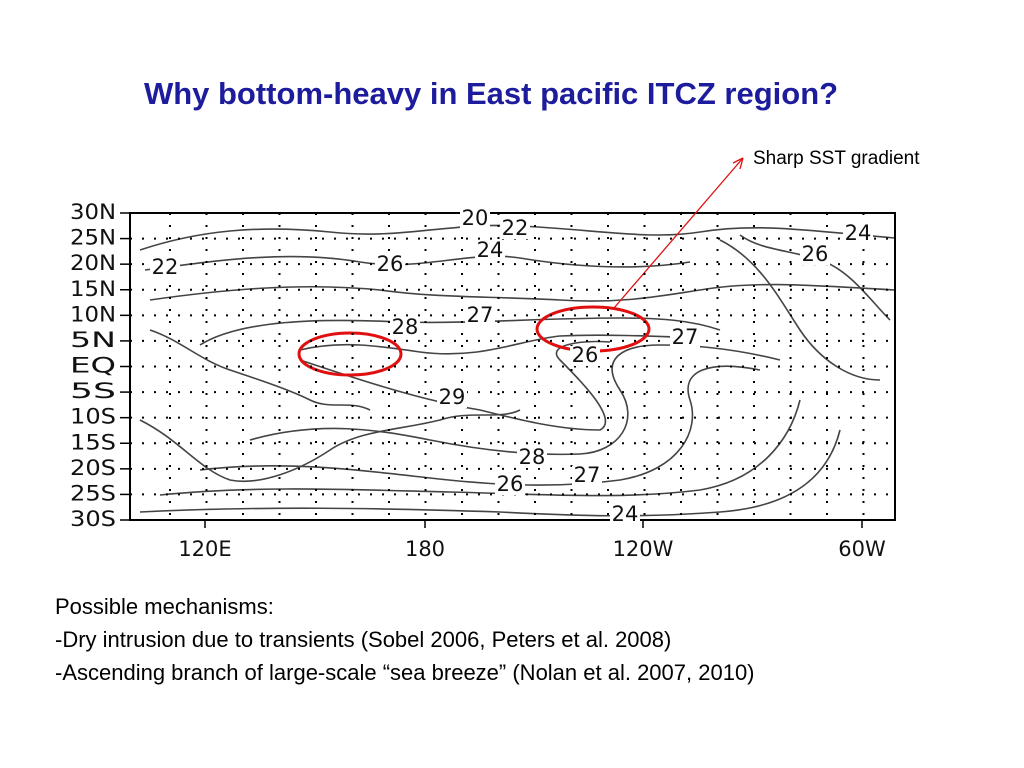 Image resolution: width=1024 pixels, height=768 pixels. Describe the element at coordinates (678, 233) in the screenshot. I see `arrow-line` at that location.